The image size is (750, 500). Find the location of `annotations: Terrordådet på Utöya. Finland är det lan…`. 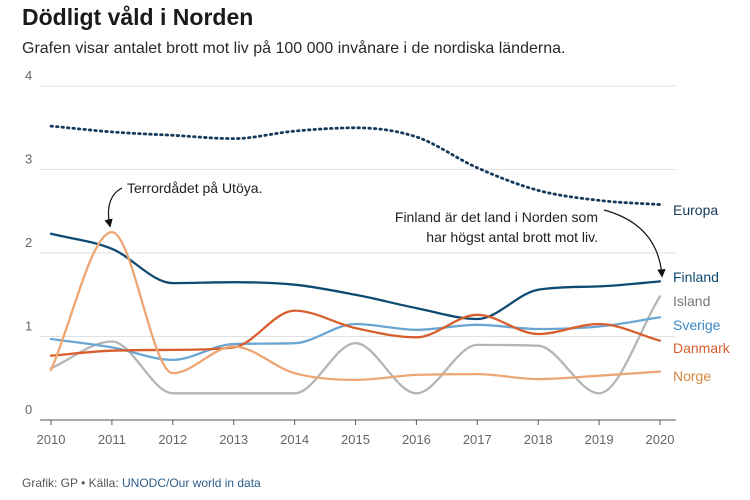

annotations: Terrordådet på Utöya. Finland är det lan… is located at coordinates (385, 229).